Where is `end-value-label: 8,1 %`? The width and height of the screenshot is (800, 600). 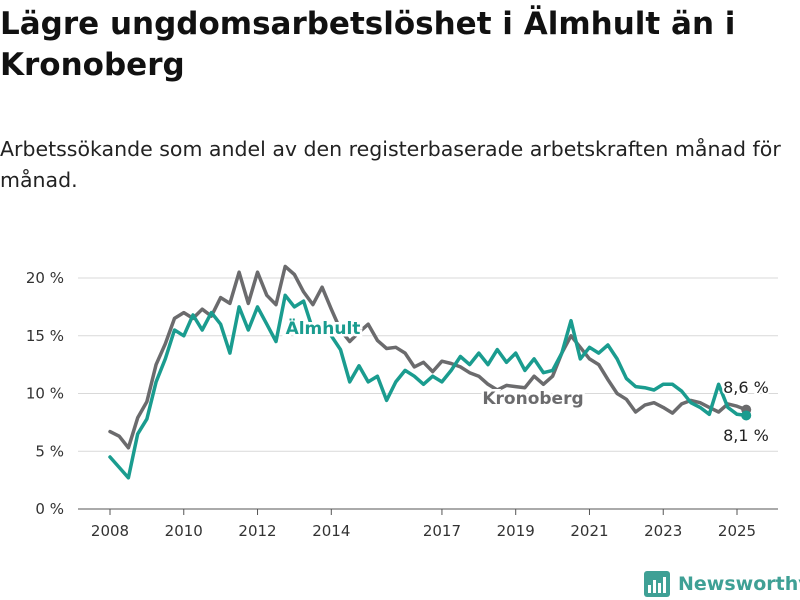 end-value-label: 8,1 % is located at coordinates (746, 435).